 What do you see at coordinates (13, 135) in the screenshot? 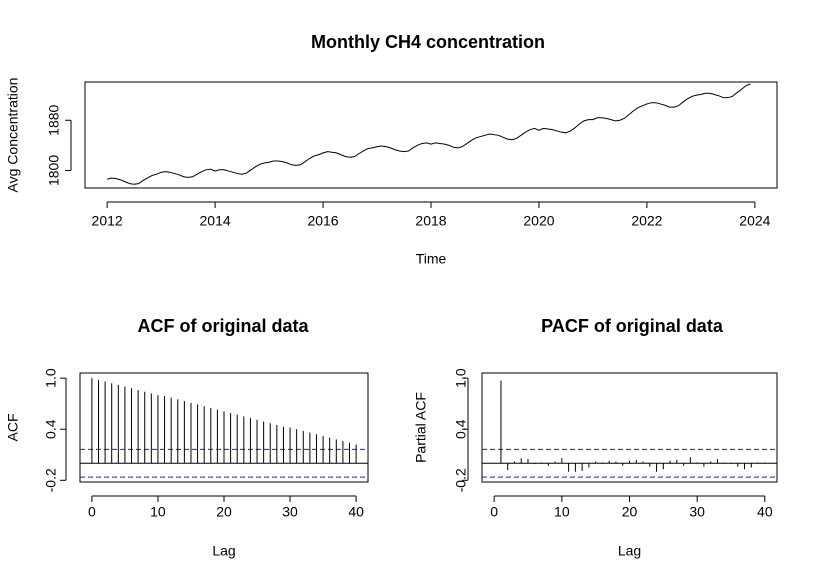
I see `y-axis-label: Avg Concentration` at bounding box center [13, 135].